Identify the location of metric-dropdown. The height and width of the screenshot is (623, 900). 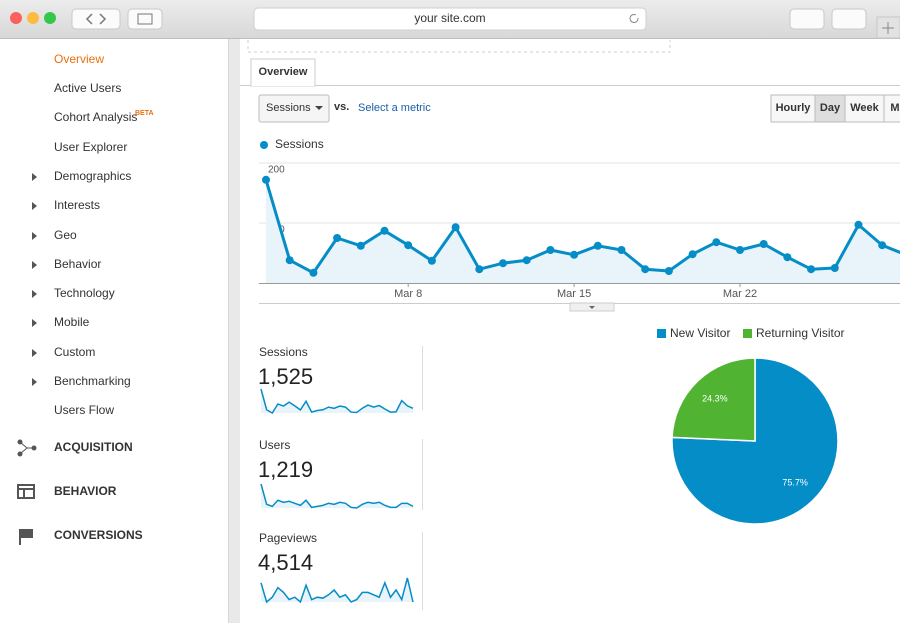
(294, 108).